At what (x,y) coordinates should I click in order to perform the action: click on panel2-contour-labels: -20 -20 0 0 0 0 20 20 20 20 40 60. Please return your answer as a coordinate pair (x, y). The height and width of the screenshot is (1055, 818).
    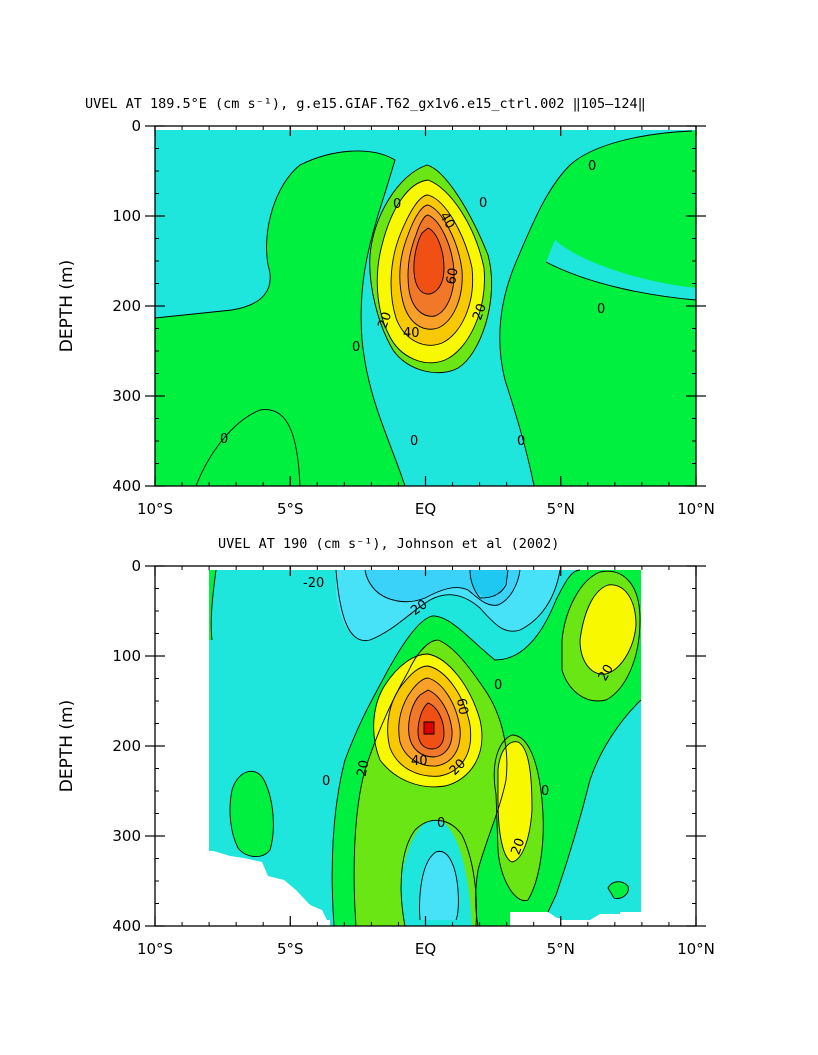
    Looking at the image, I should click on (460, 716).